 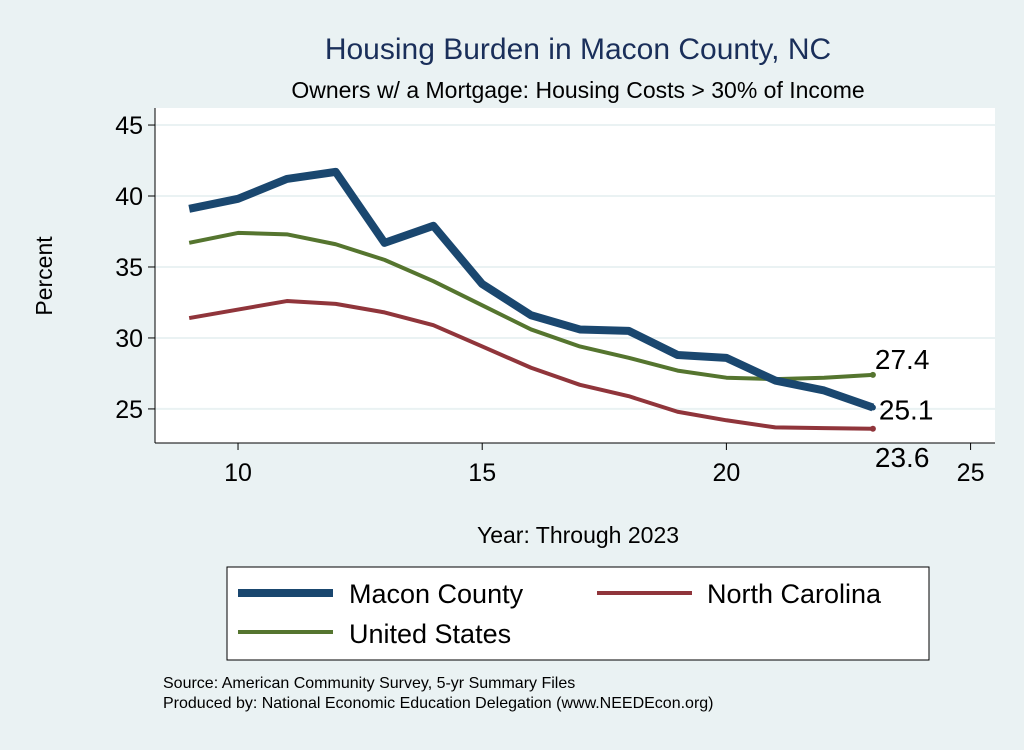 I want to click on x-tick-label: 25, so click(x=971, y=473).